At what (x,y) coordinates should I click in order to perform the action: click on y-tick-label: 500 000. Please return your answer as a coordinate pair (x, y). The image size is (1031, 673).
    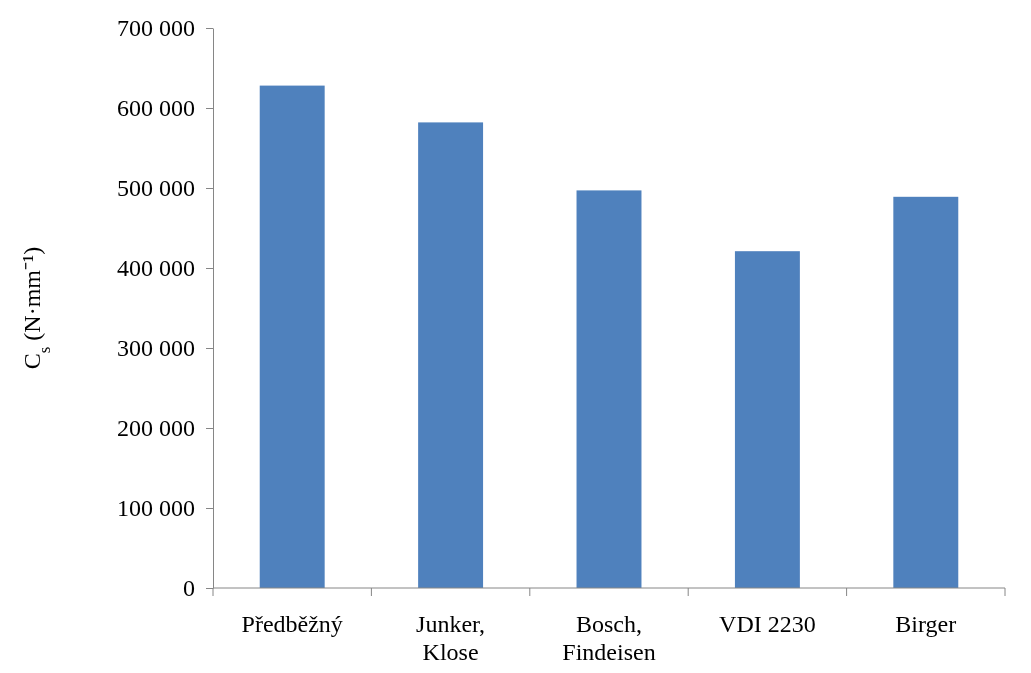
    Looking at the image, I should click on (156, 188).